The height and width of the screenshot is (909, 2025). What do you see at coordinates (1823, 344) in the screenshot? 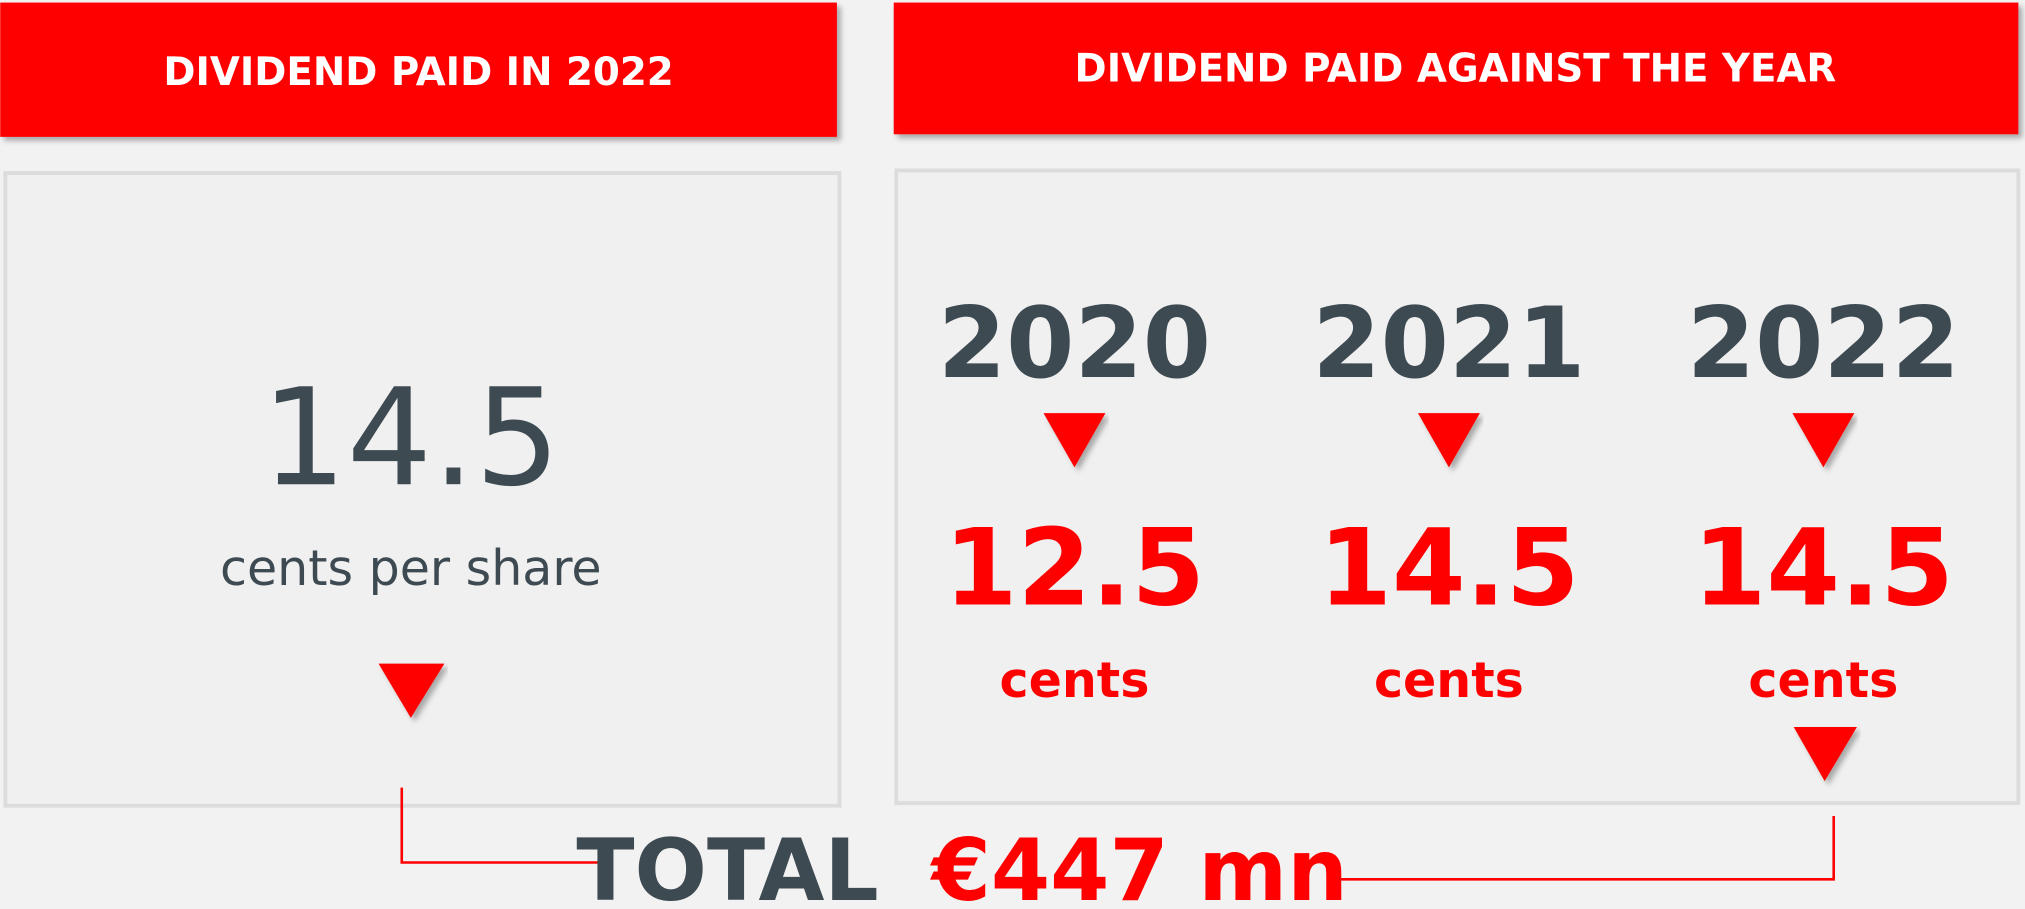
I see `year: 2022` at bounding box center [1823, 344].